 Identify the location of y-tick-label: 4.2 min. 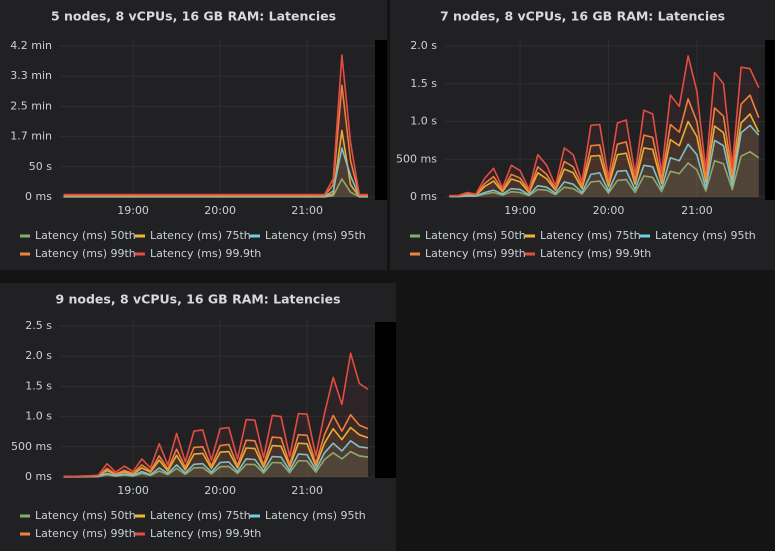
(31, 45).